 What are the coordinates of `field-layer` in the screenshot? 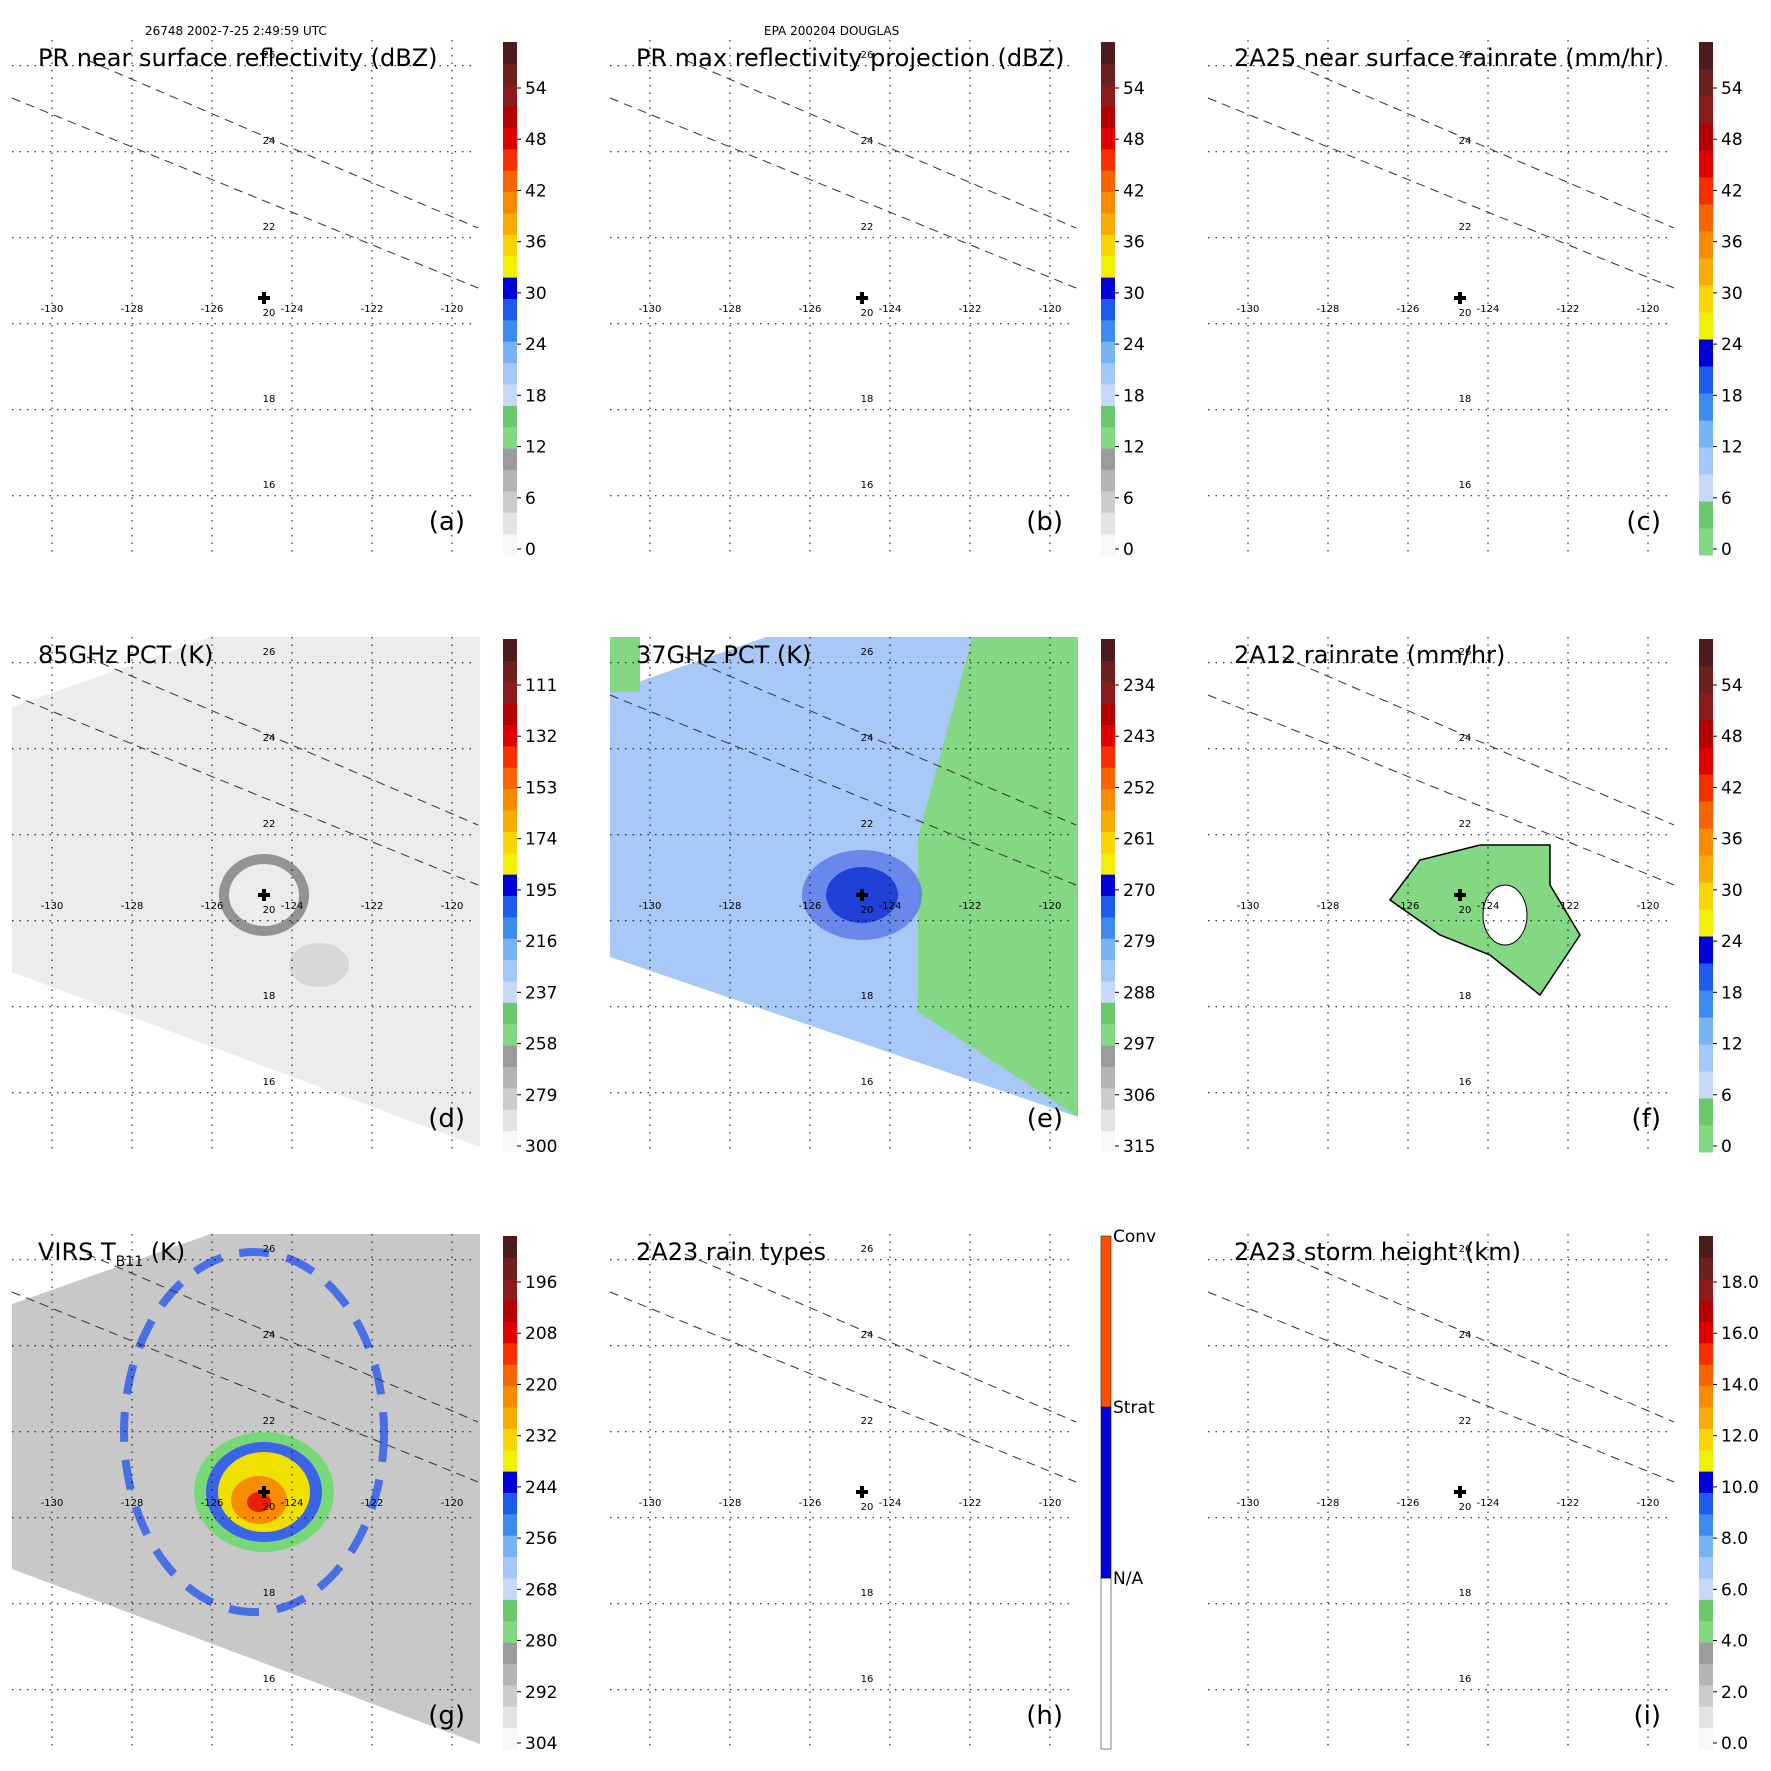 It's located at (246, 892).